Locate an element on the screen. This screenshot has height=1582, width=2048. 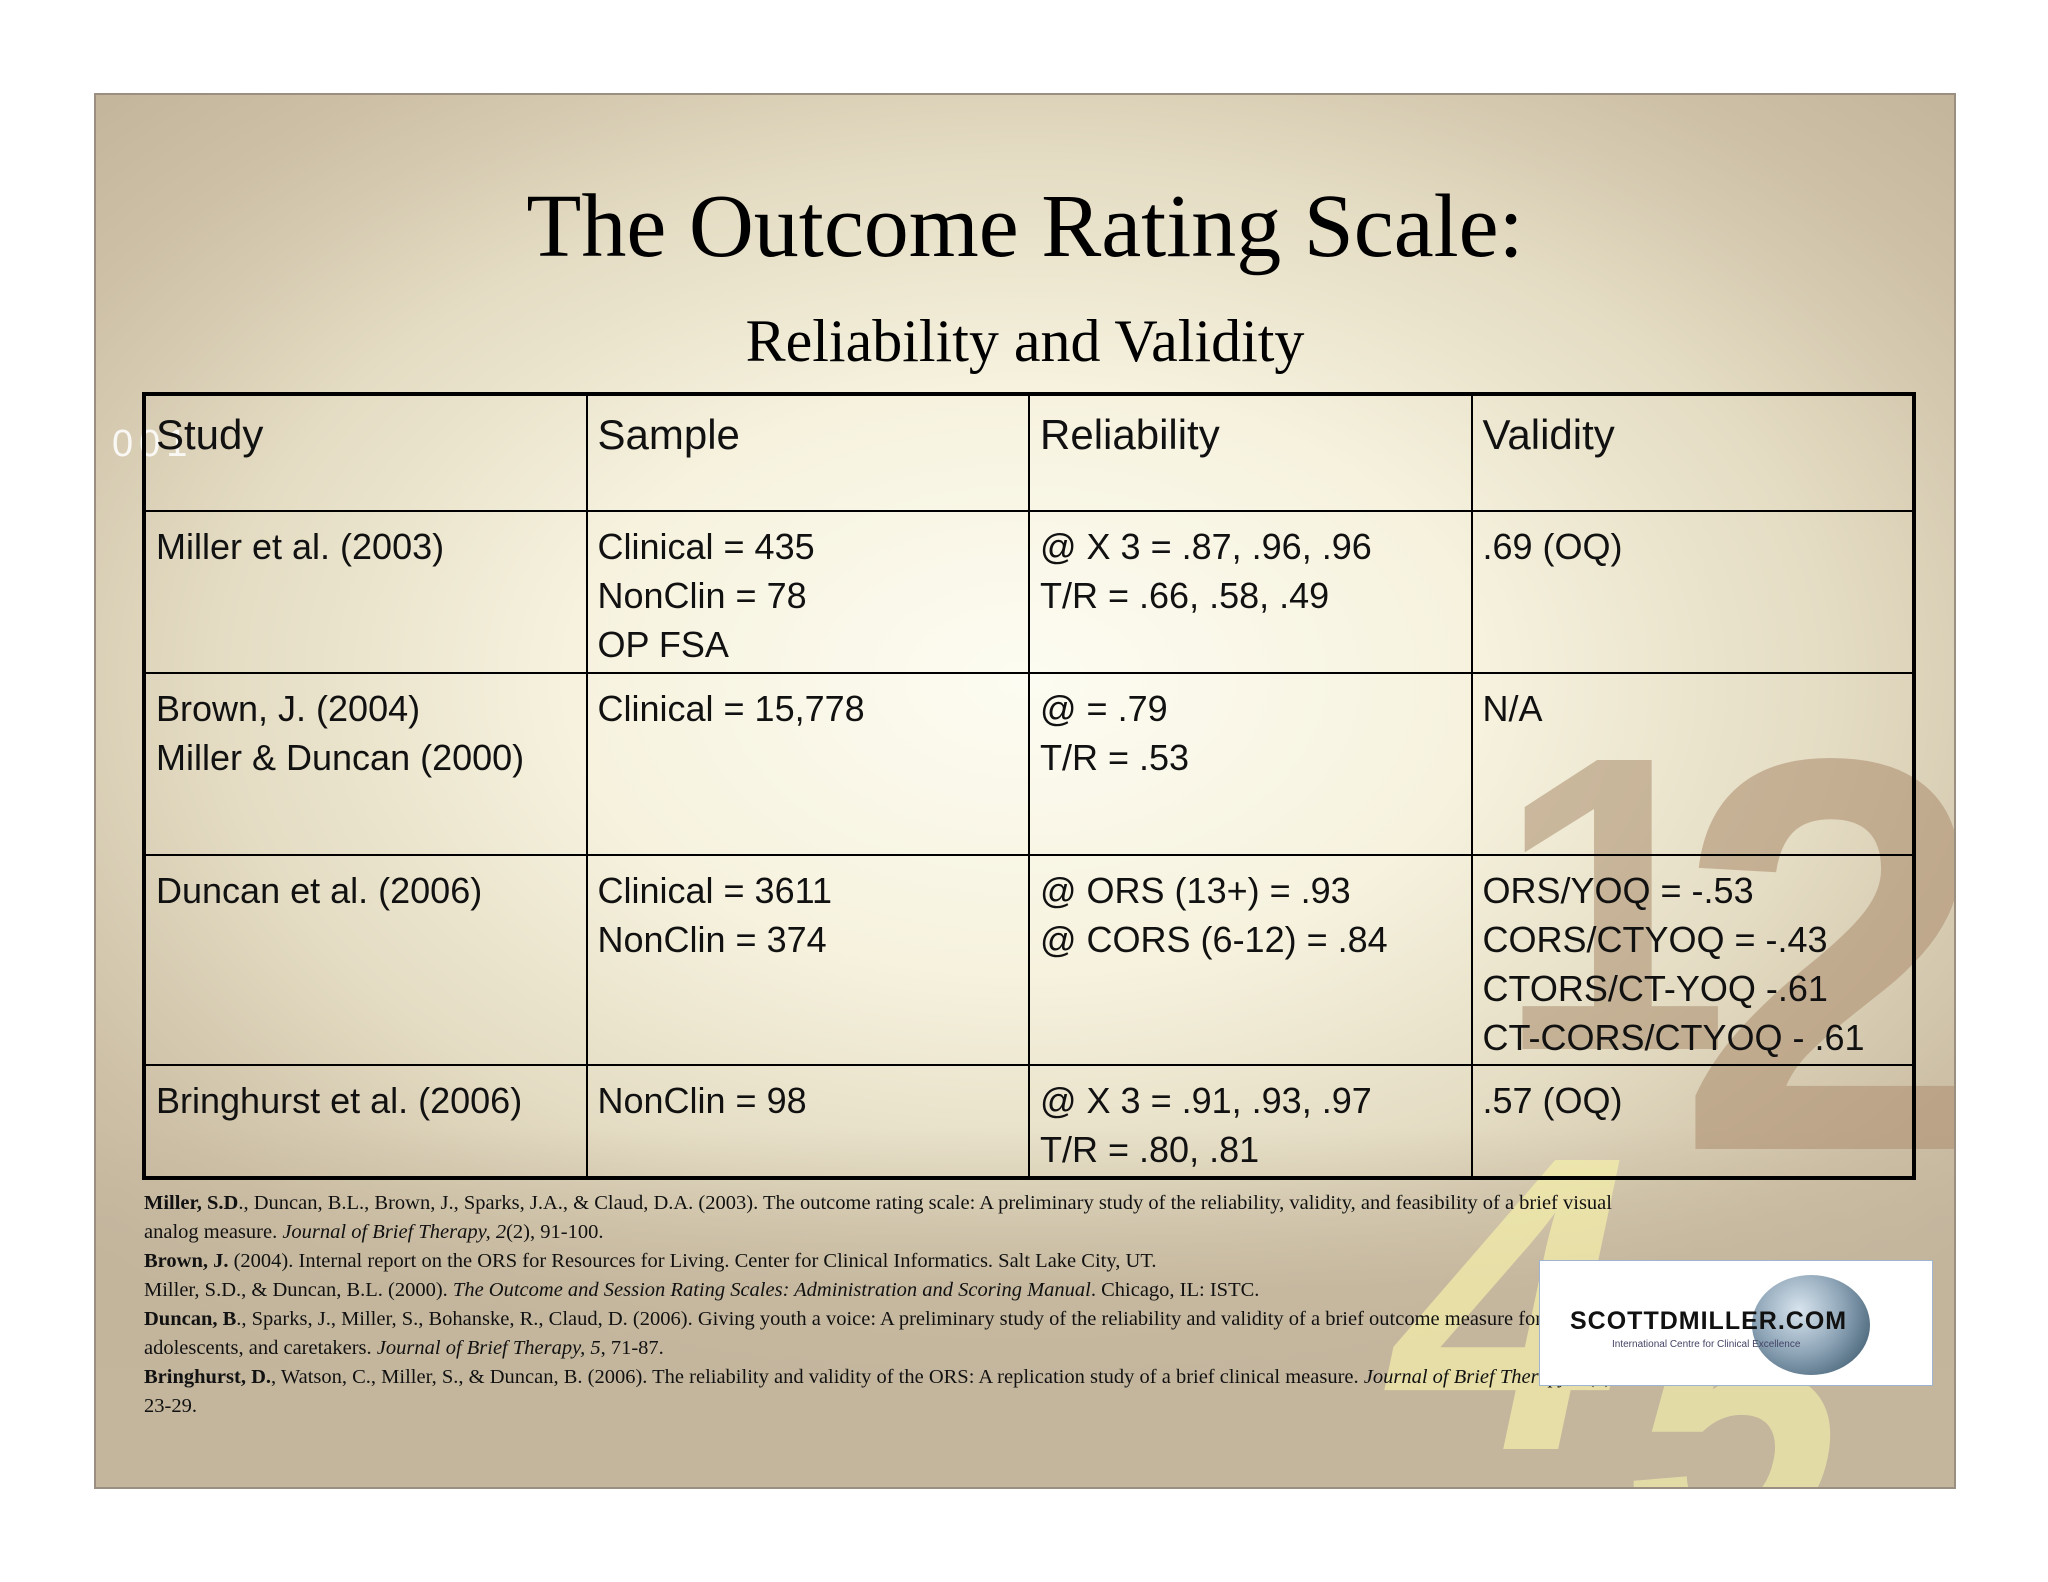
cell-line: CT-CORS/CTYOQ - .61 is located at coordinates (1673, 1037).